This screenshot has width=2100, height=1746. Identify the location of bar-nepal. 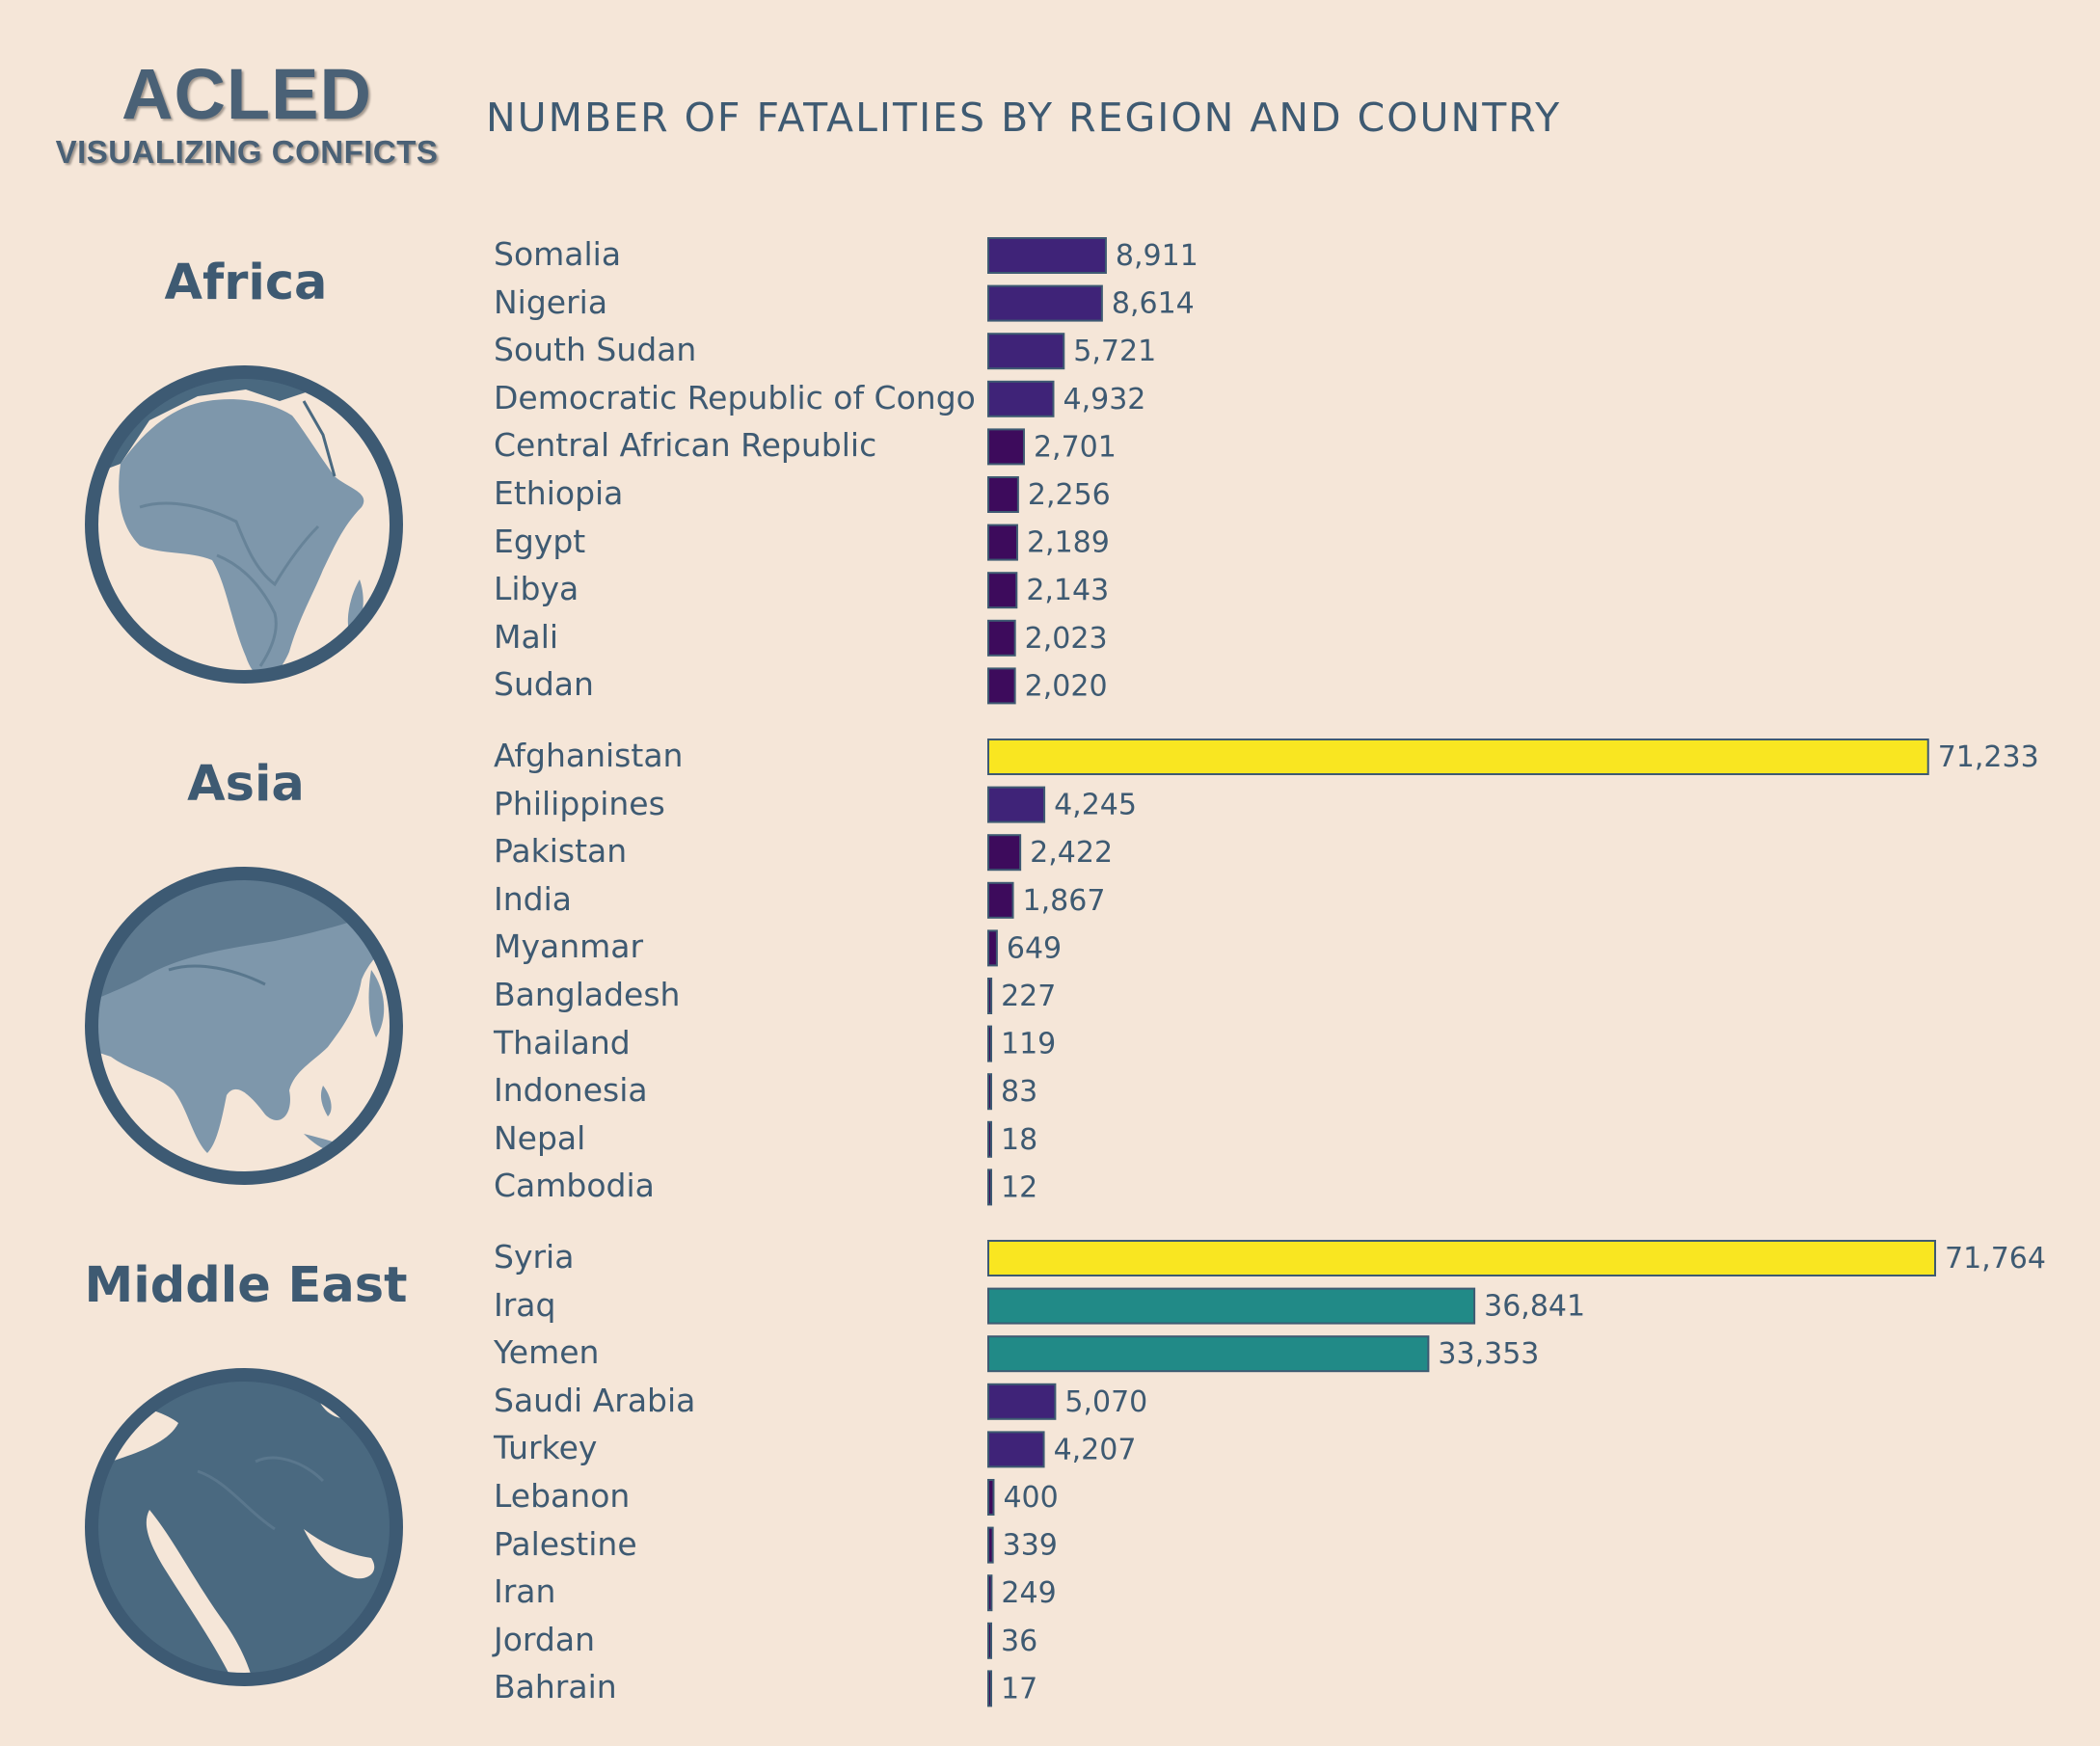
(990, 1139).